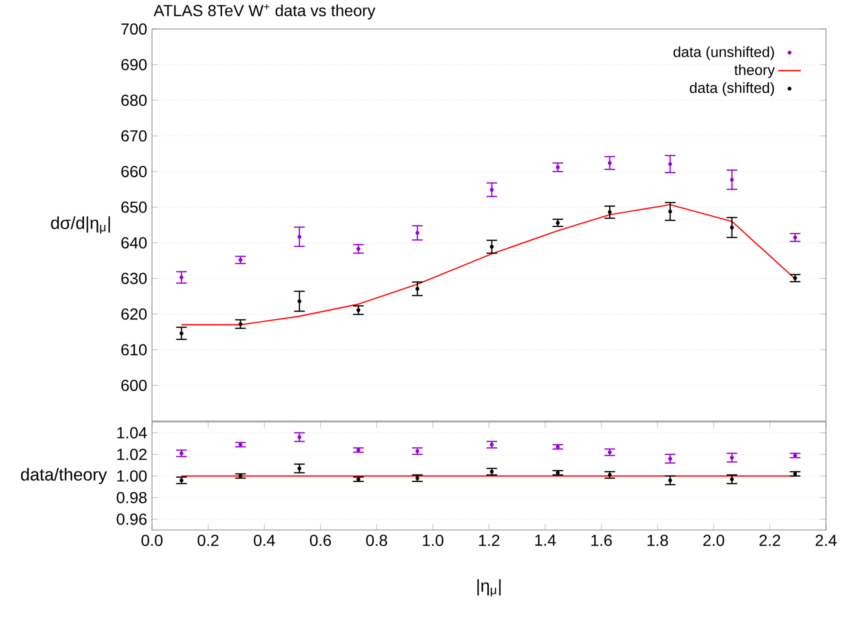  What do you see at coordinates (489, 540) in the screenshot?
I see `x-tick-label: 1.2` at bounding box center [489, 540].